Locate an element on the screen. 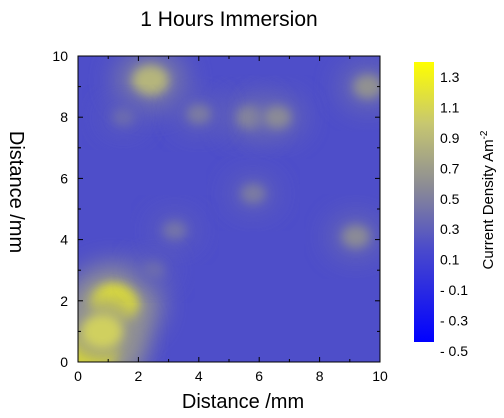  colorbar-tick-label-0: 1.3 is located at coordinates (450, 77).